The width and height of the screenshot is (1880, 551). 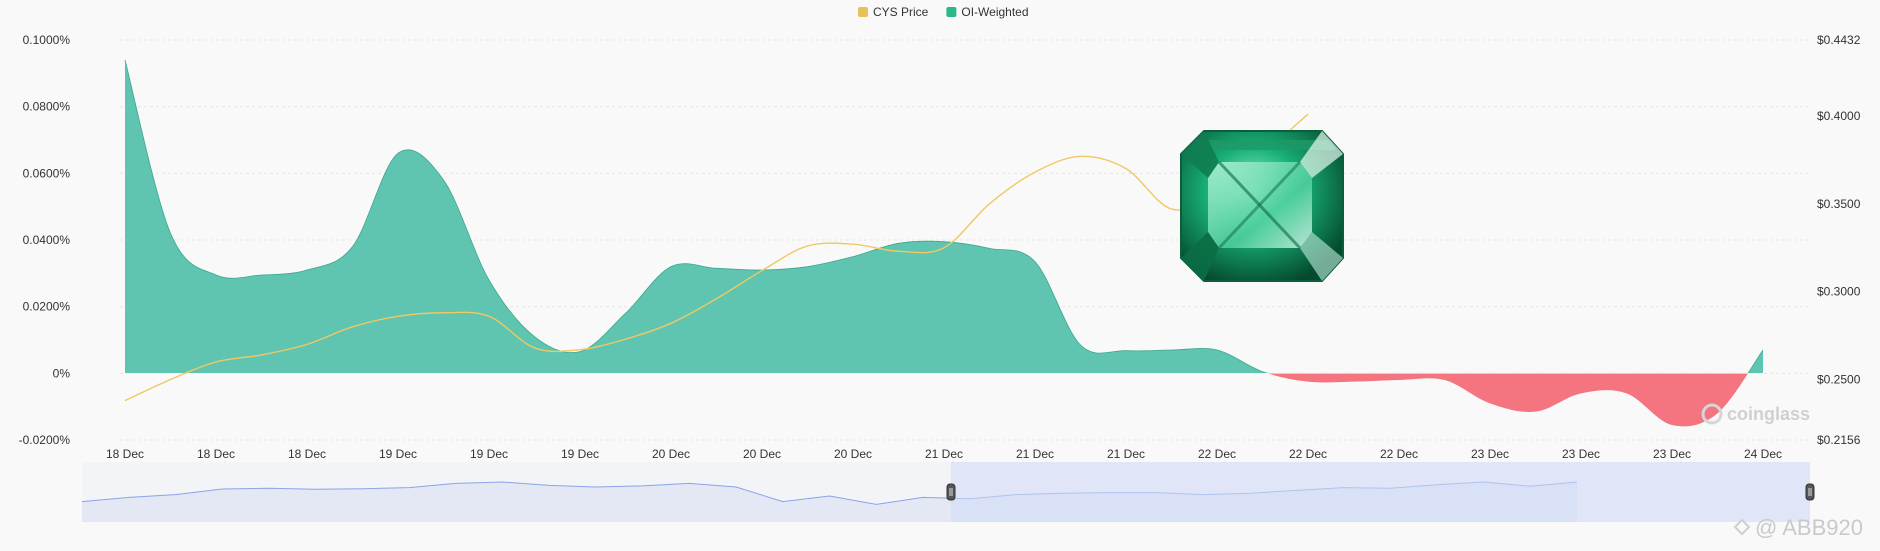 I want to click on coinglass-watermark: coinglass, so click(x=1755, y=414).